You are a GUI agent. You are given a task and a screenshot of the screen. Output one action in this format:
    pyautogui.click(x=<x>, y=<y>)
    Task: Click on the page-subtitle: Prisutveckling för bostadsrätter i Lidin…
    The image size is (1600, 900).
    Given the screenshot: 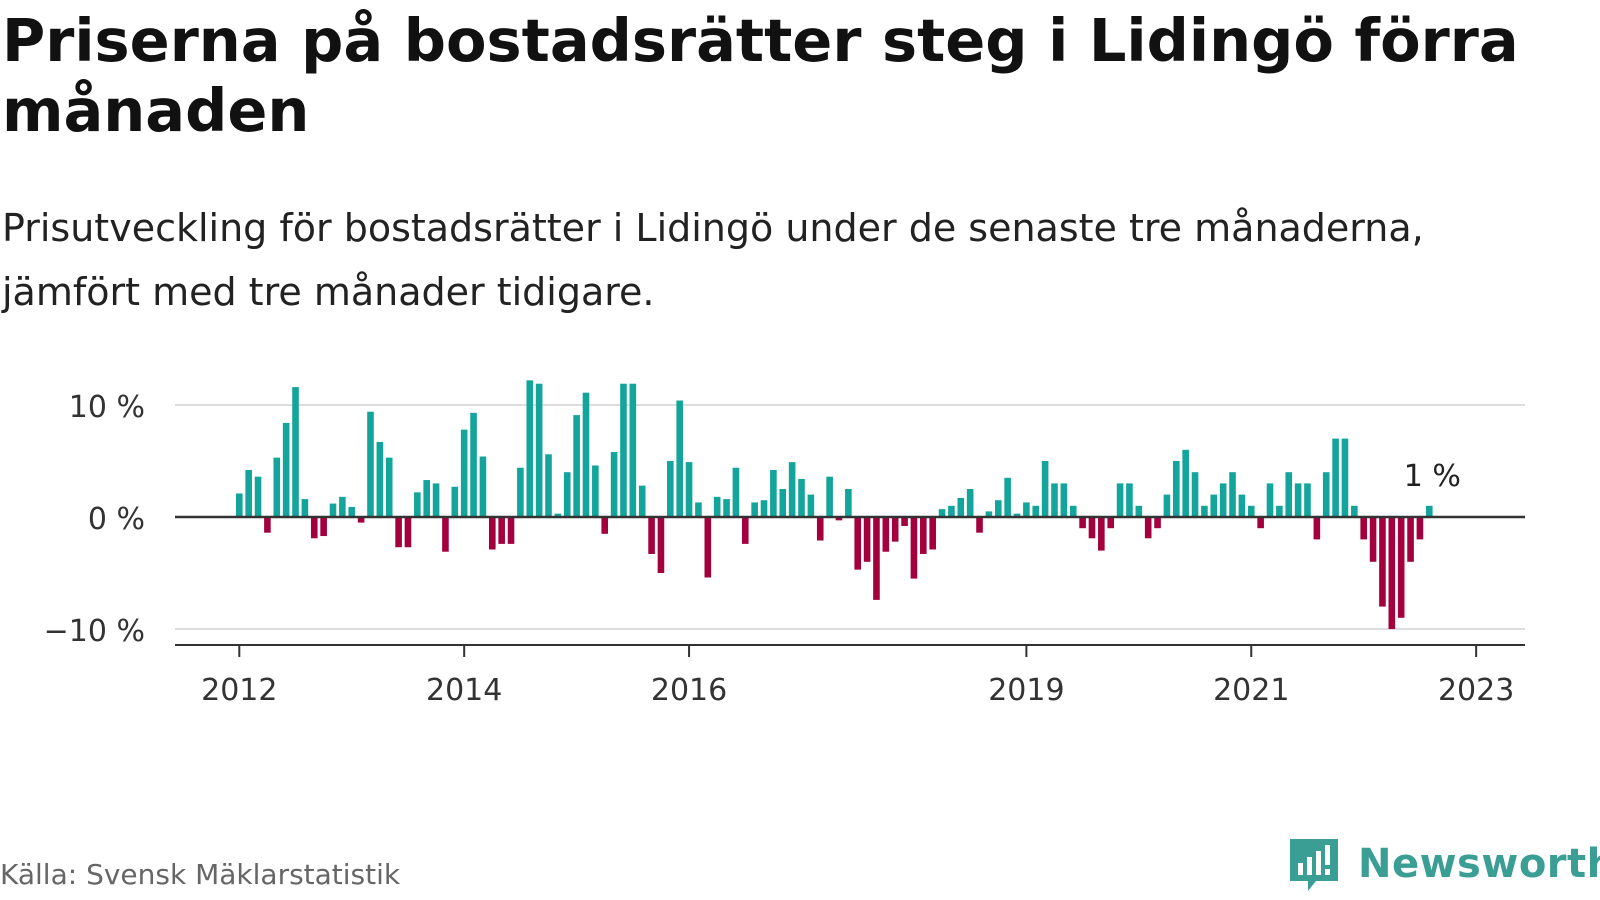 What is the action you would take?
    pyautogui.click(x=713, y=260)
    